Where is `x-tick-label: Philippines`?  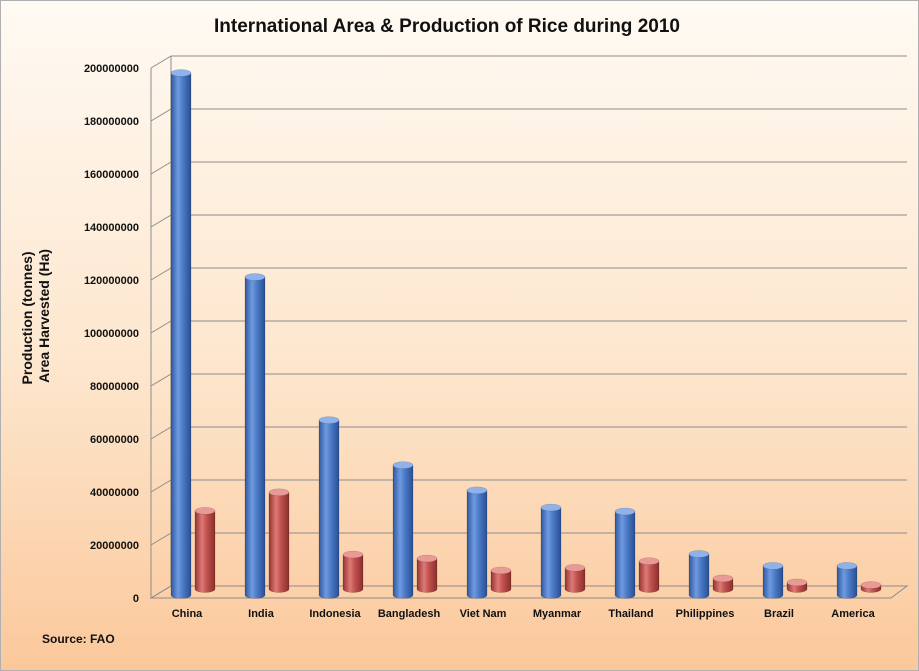 x-tick-label: Philippines is located at coordinates (705, 614).